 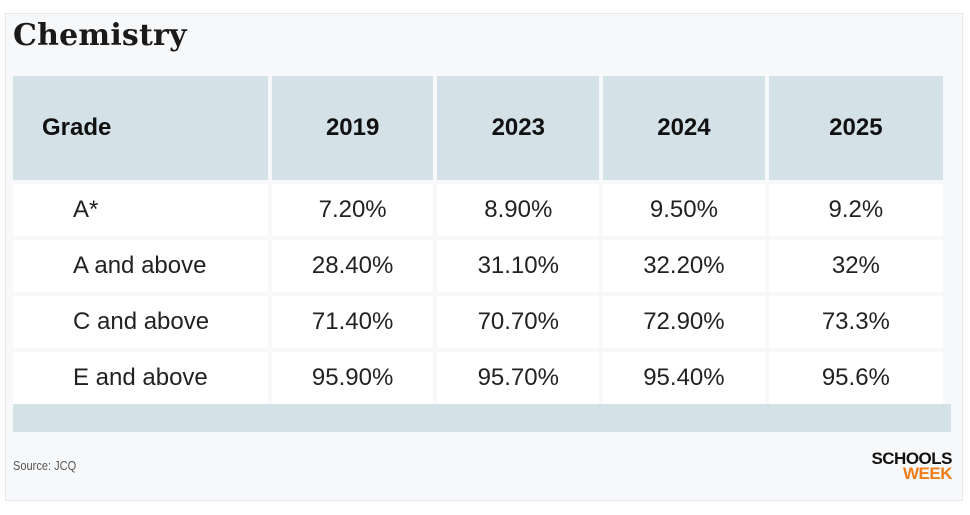 What do you see at coordinates (855, 322) in the screenshot?
I see `table-cell: 73.3%` at bounding box center [855, 322].